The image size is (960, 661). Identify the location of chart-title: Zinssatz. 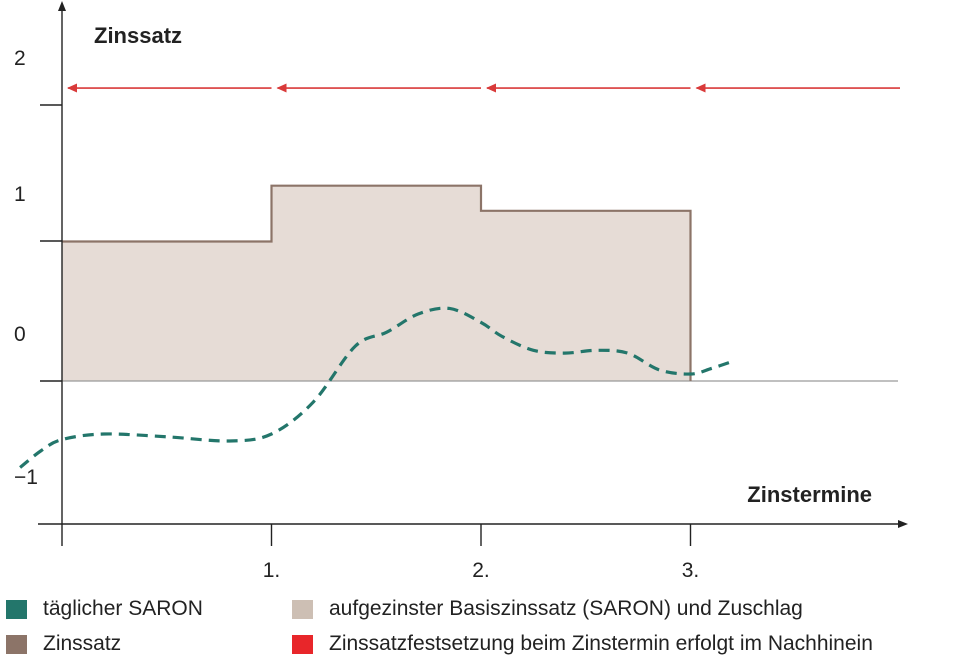
(138, 35).